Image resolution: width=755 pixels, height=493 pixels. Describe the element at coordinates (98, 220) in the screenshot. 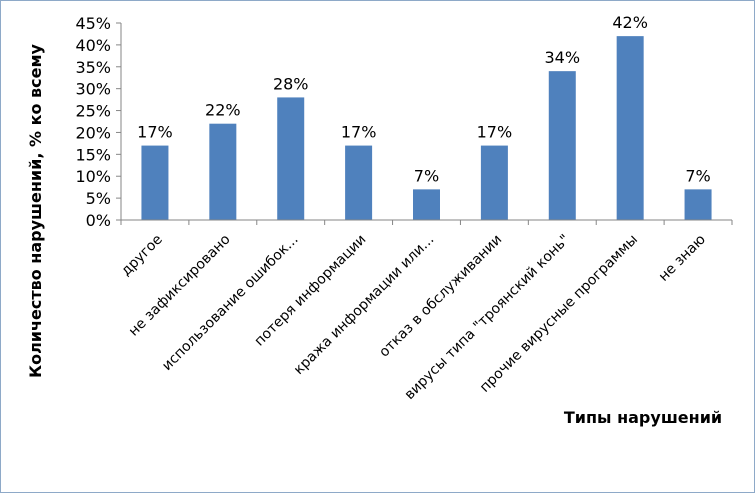

I see `y-tick-label: 0%` at that location.